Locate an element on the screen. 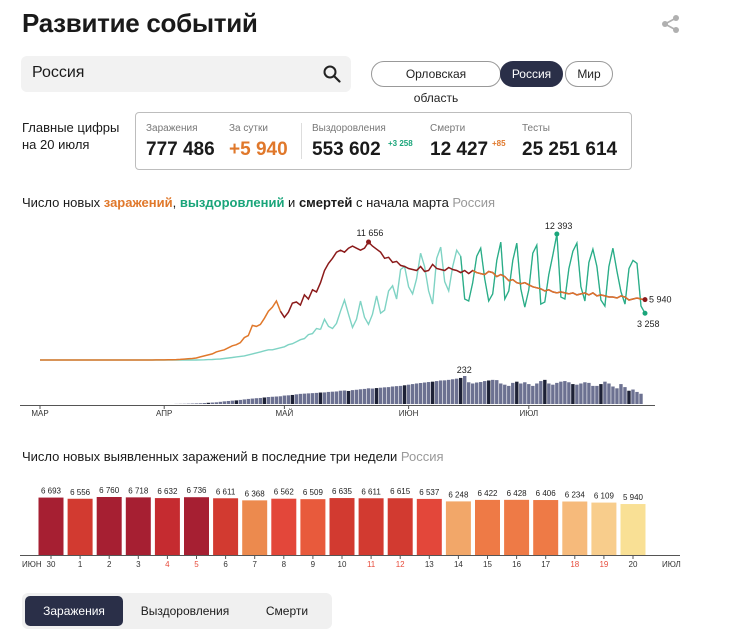  bar-value-label: 6 611 is located at coordinates (226, 491).